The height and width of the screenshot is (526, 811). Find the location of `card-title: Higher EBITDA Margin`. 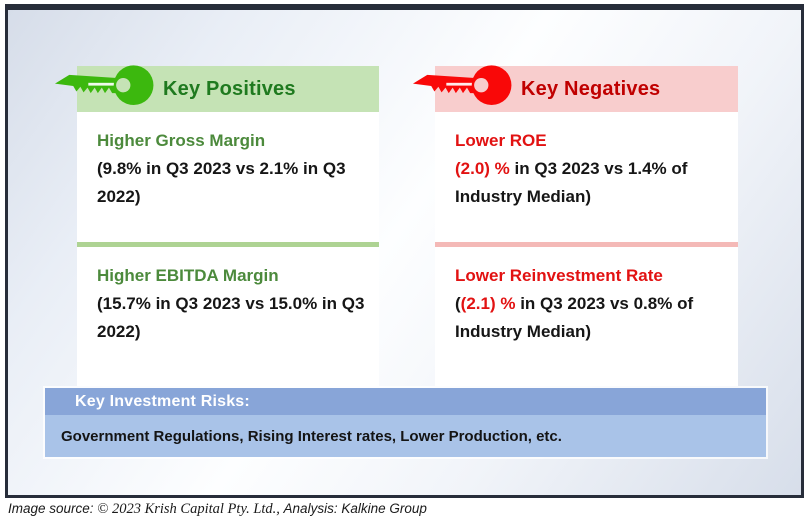

card-title: Higher EBITDA Margin is located at coordinates (188, 275).